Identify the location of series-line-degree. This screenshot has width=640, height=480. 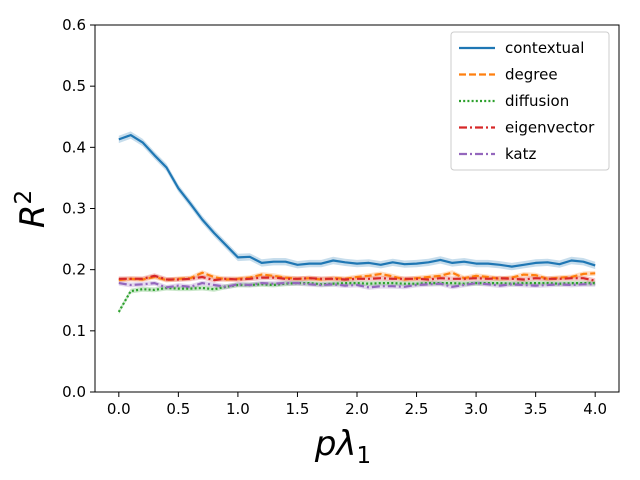
(357, 276).